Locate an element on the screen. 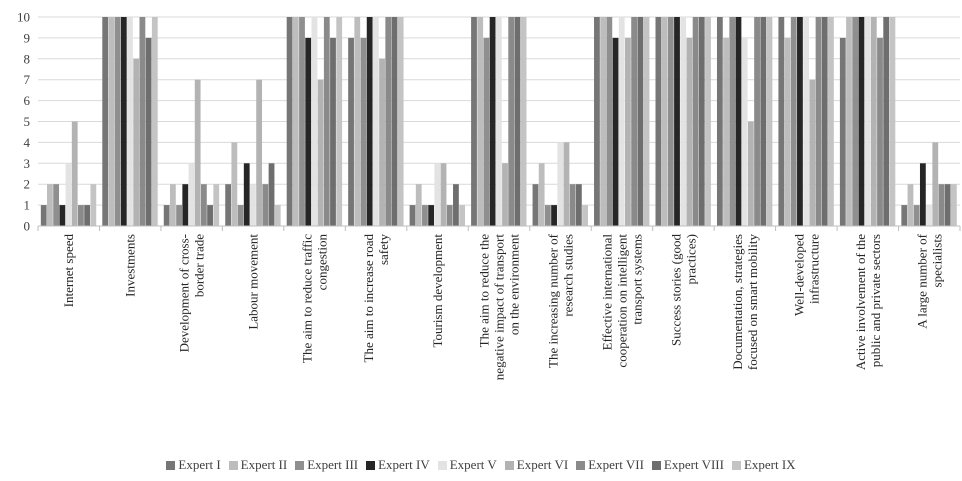  x-category-label: Well-developedinfrastructure is located at coordinates (806, 275).